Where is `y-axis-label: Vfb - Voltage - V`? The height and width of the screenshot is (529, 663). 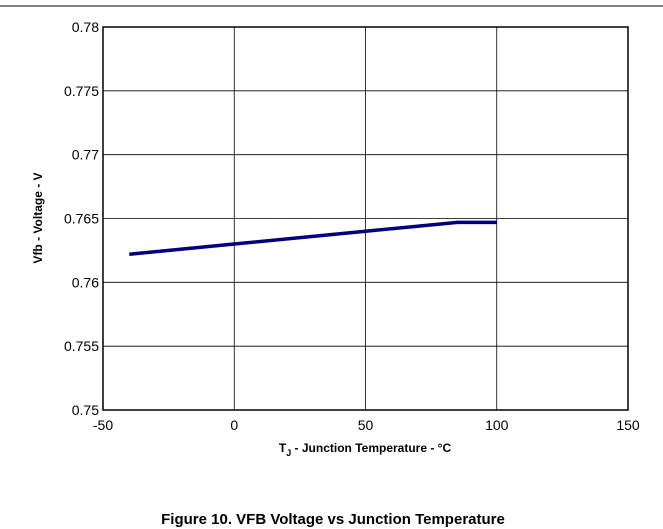
y-axis-label: Vfb - Voltage - V is located at coordinates (38, 217).